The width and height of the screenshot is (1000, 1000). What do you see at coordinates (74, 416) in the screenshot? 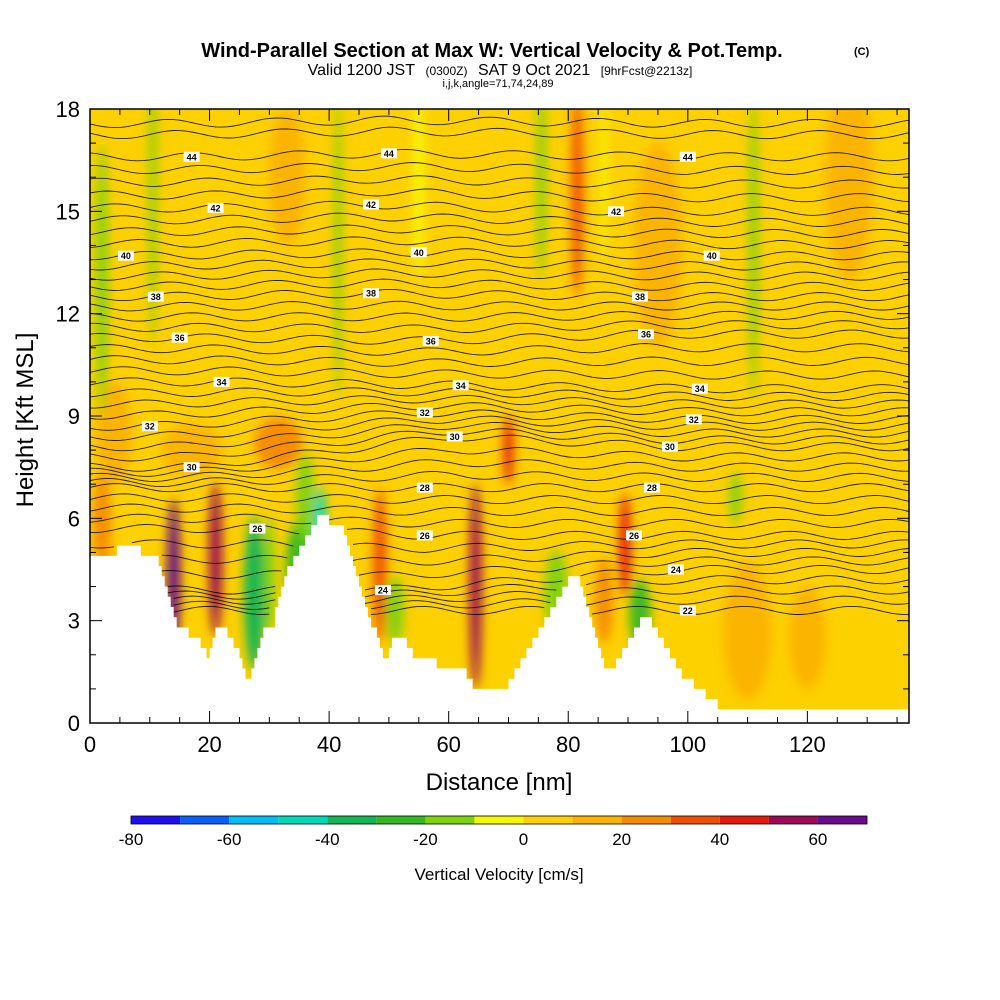
I see `y-tick-label: 9` at bounding box center [74, 416].